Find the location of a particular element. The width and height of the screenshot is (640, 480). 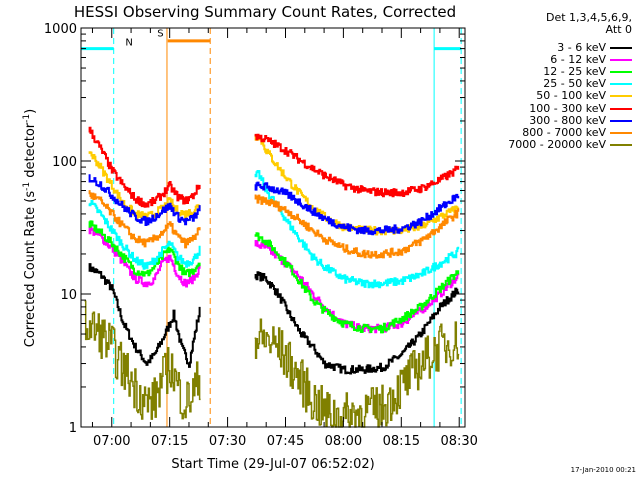

y-axis-label-main: Corrected Count Rate (s is located at coordinates (30, 269).